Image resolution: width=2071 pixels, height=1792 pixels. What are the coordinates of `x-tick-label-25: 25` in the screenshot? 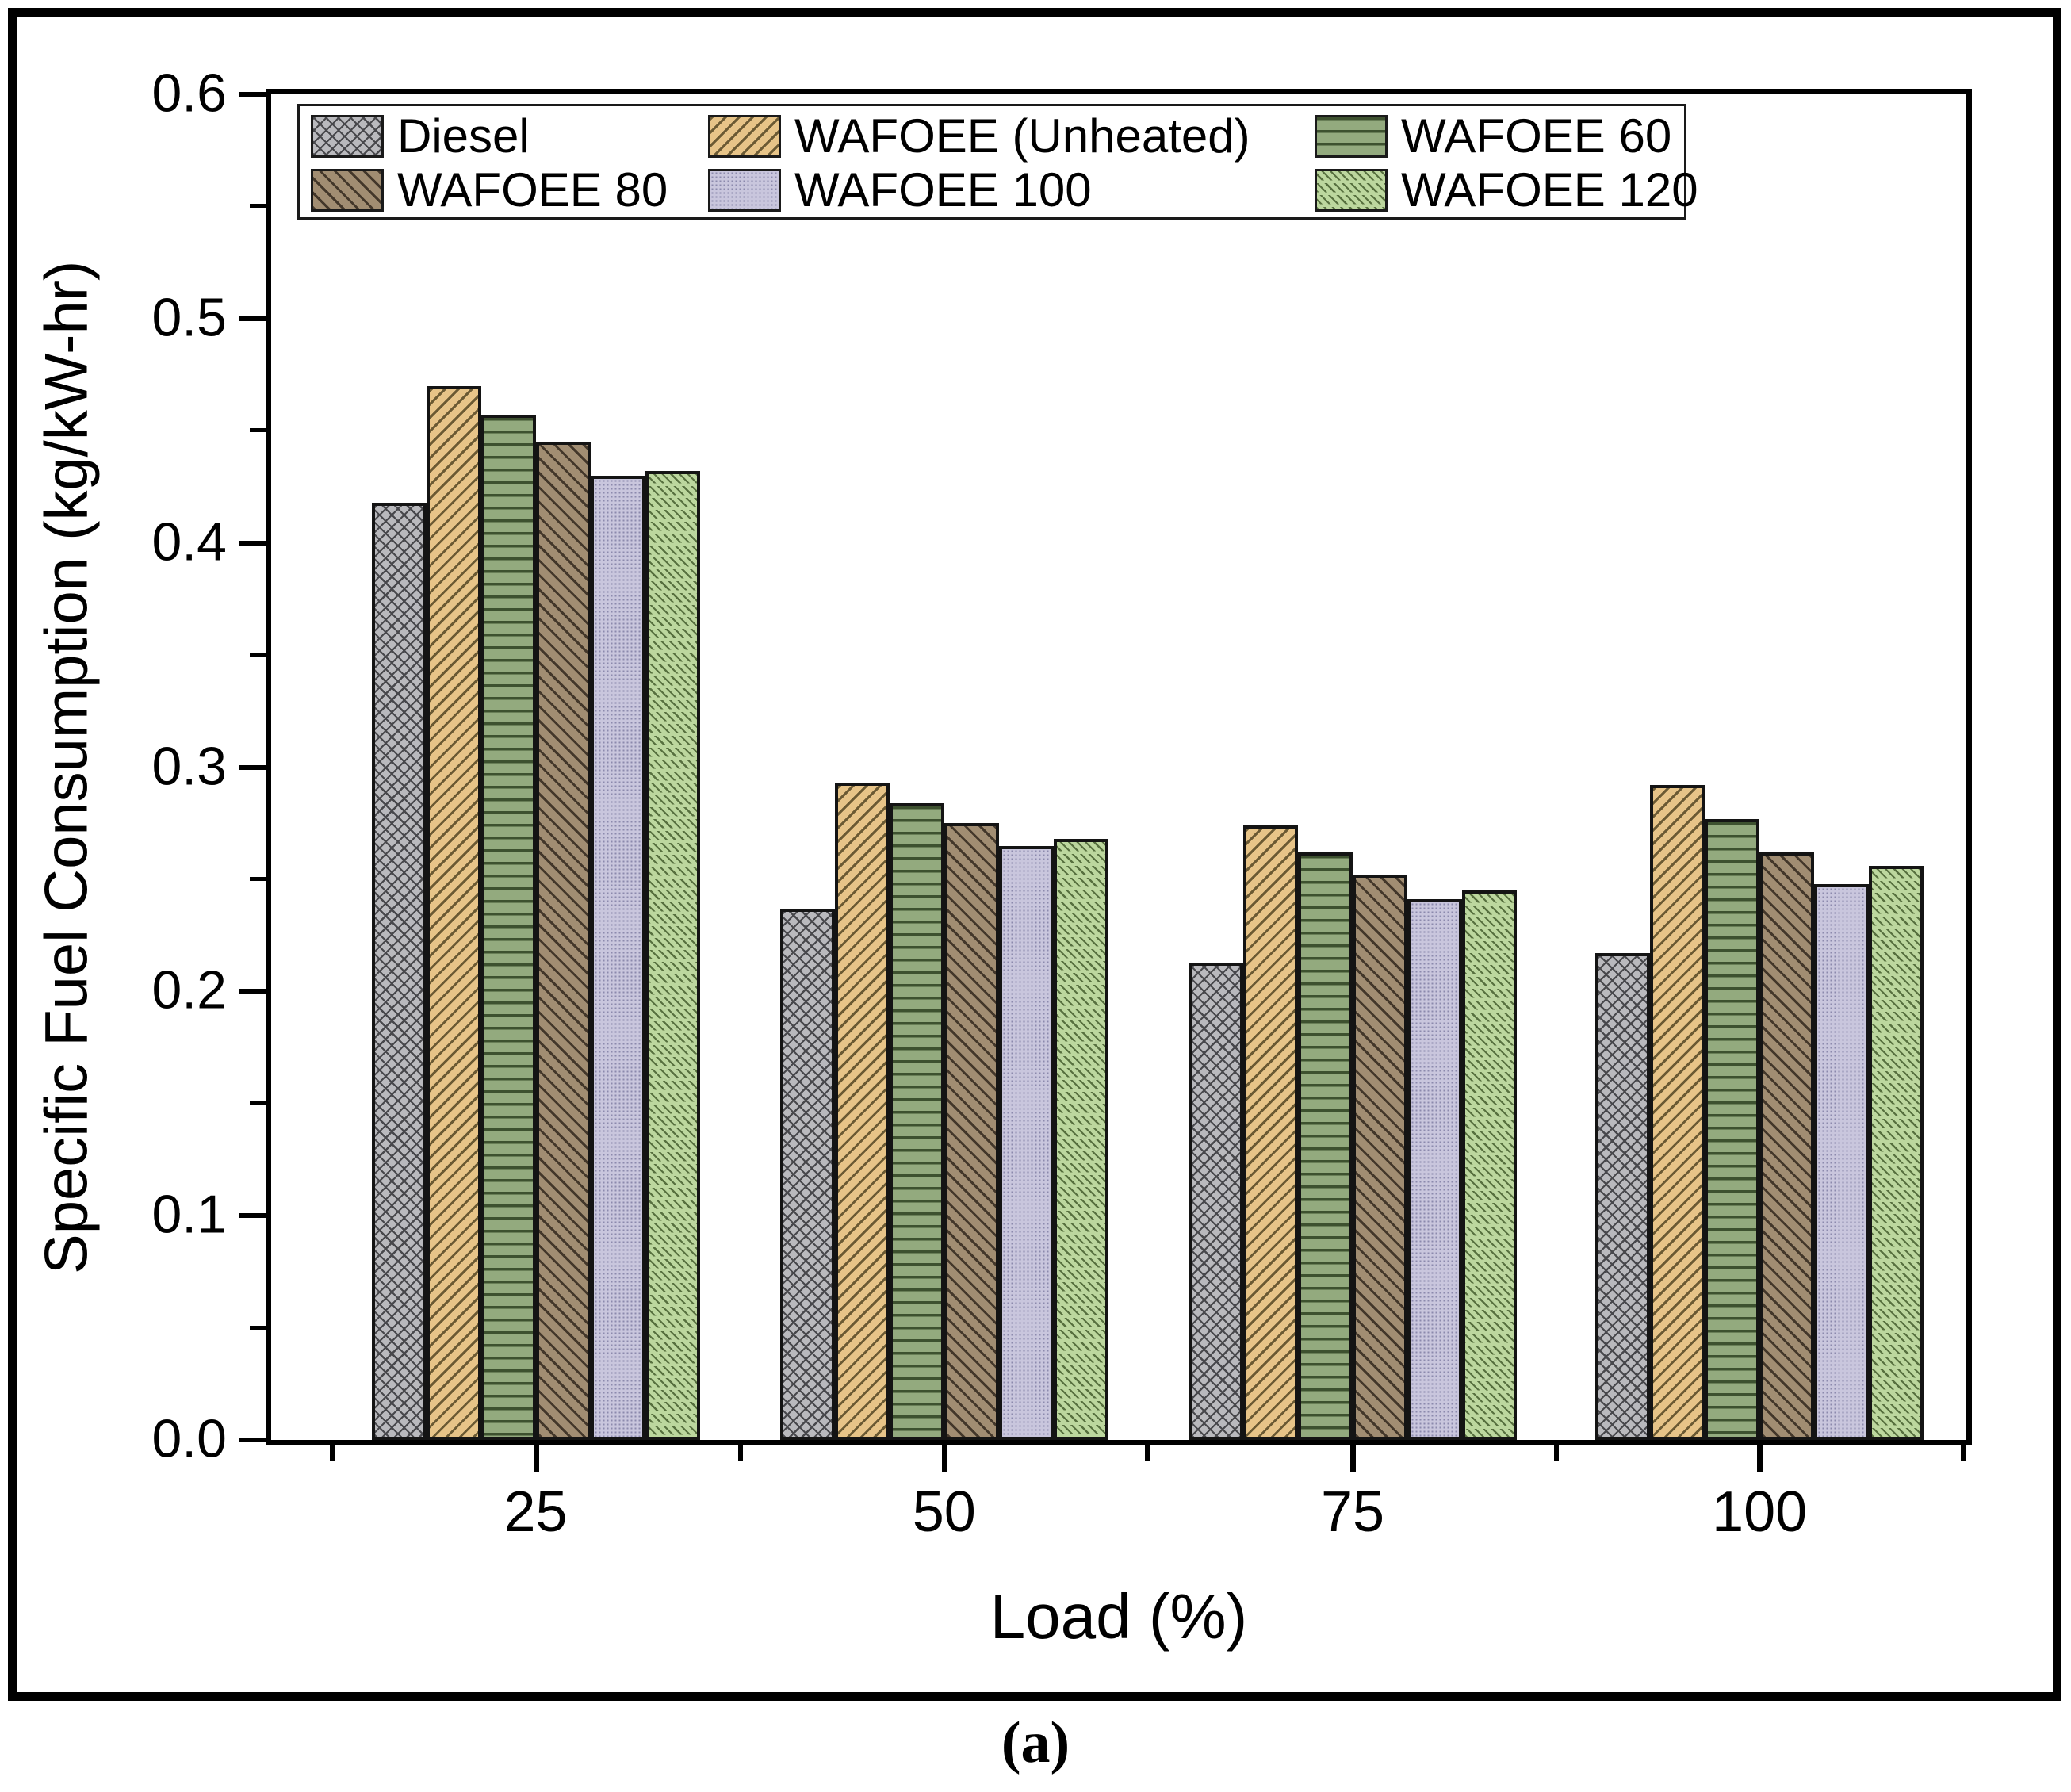 It's located at (535, 1512).